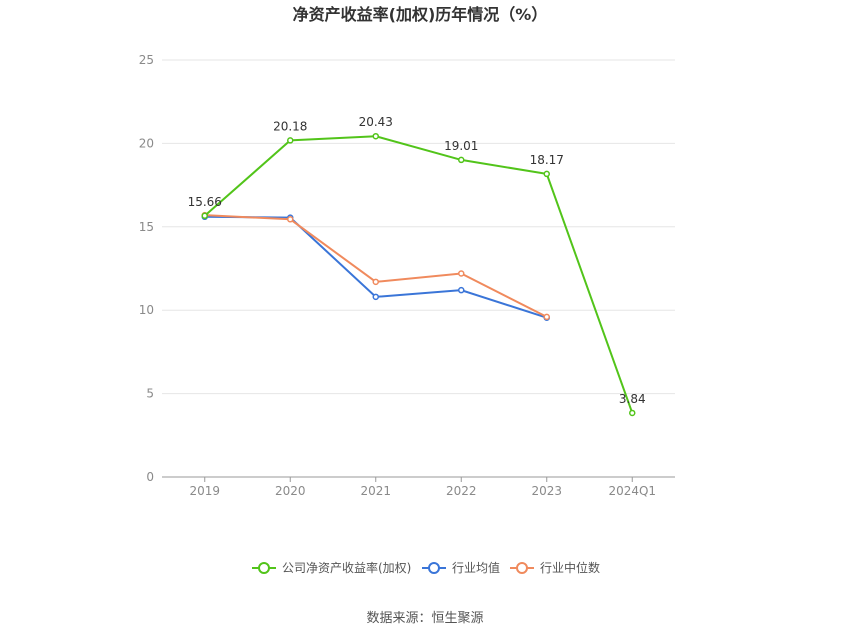 The height and width of the screenshot is (637, 850). What do you see at coordinates (346, 567) in the screenshot?
I see `legend-label: 公司净资产收益率(加权)` at bounding box center [346, 567].